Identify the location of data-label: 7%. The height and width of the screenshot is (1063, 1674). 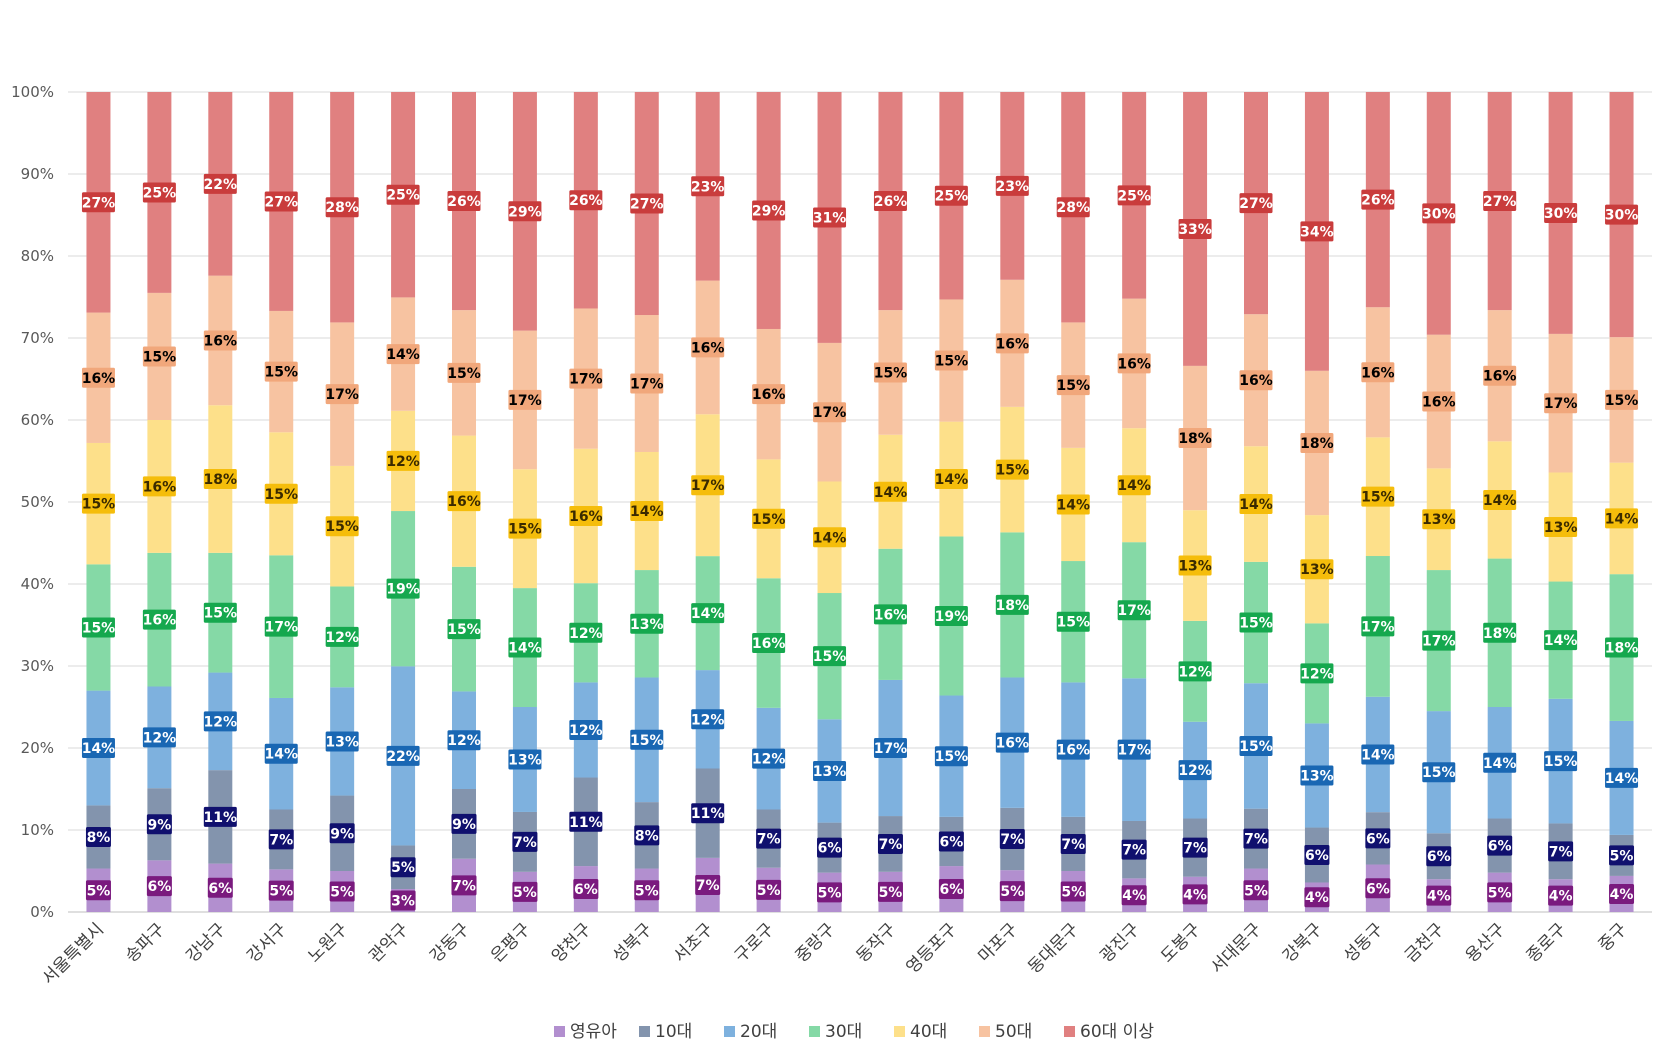
(890, 843).